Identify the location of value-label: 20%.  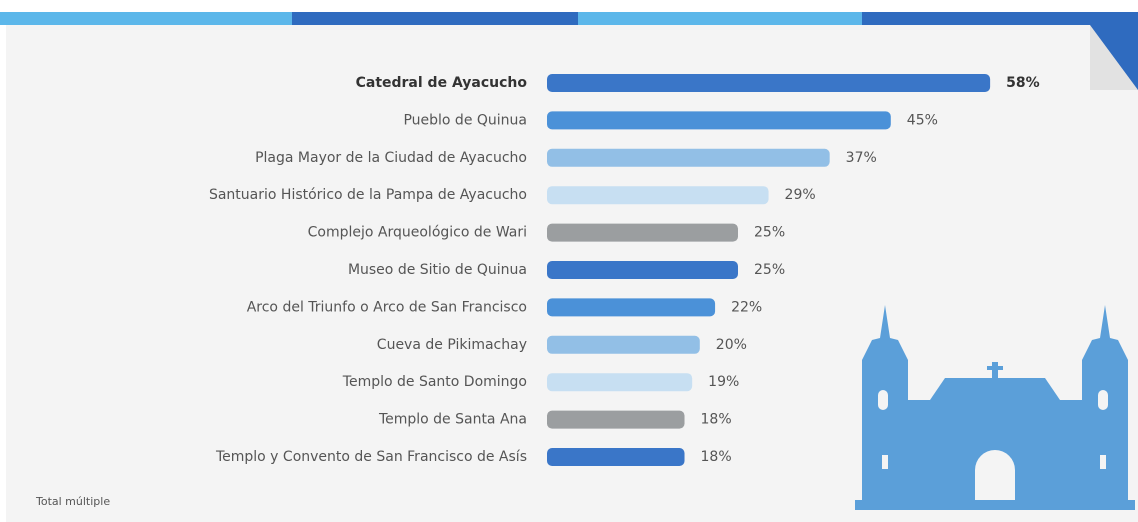
(731, 345).